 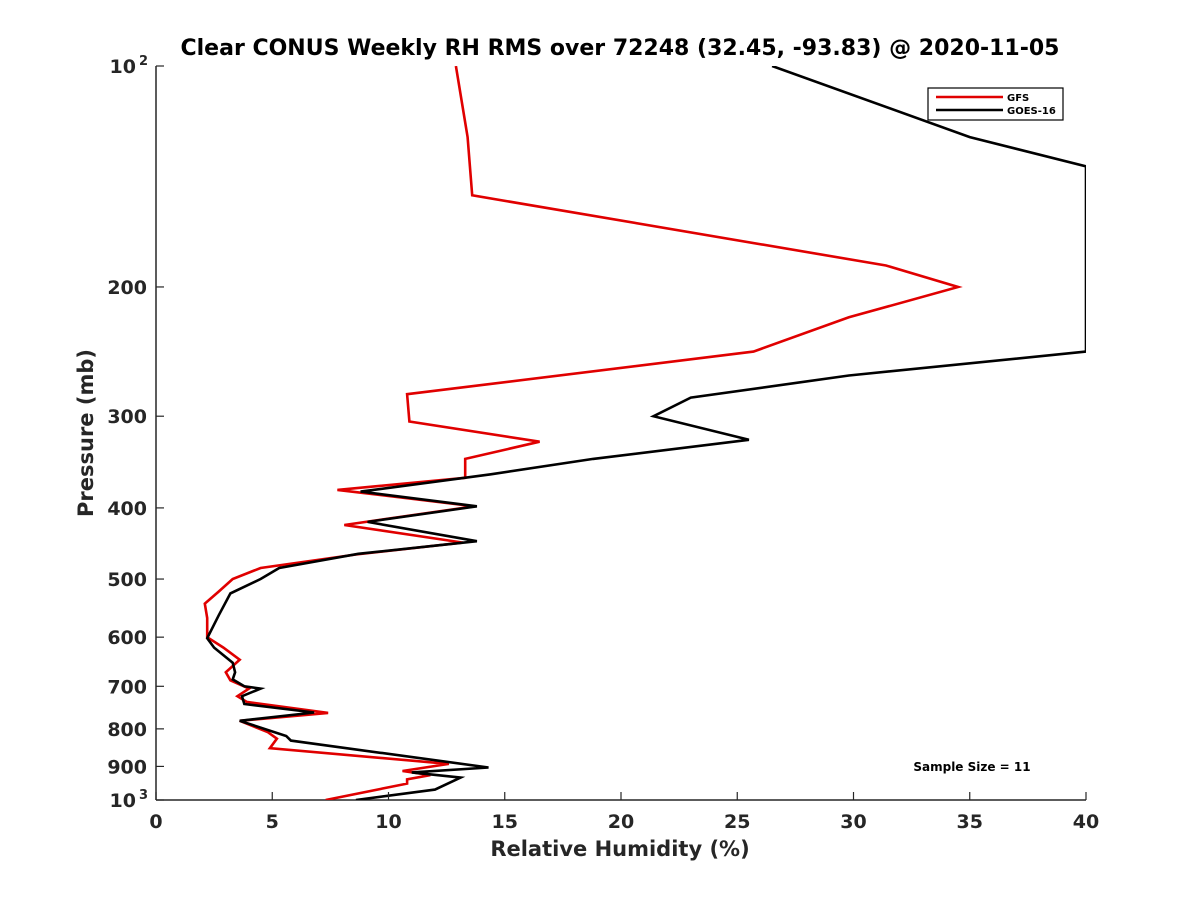 What do you see at coordinates (155, 822) in the screenshot?
I see `x-tick-label: 0` at bounding box center [155, 822].